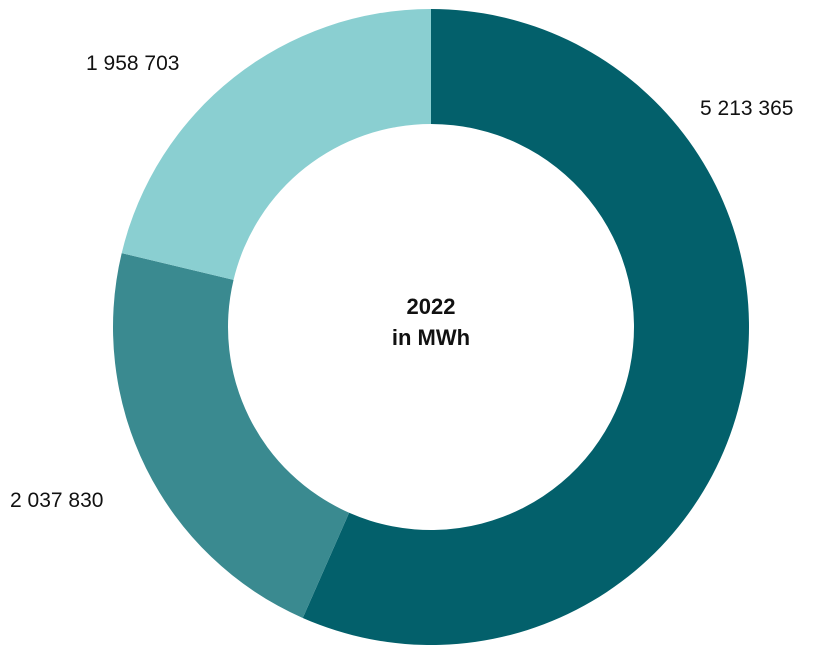  What do you see at coordinates (56, 500) in the screenshot?
I see `slice-label-2: 2 037 830` at bounding box center [56, 500].